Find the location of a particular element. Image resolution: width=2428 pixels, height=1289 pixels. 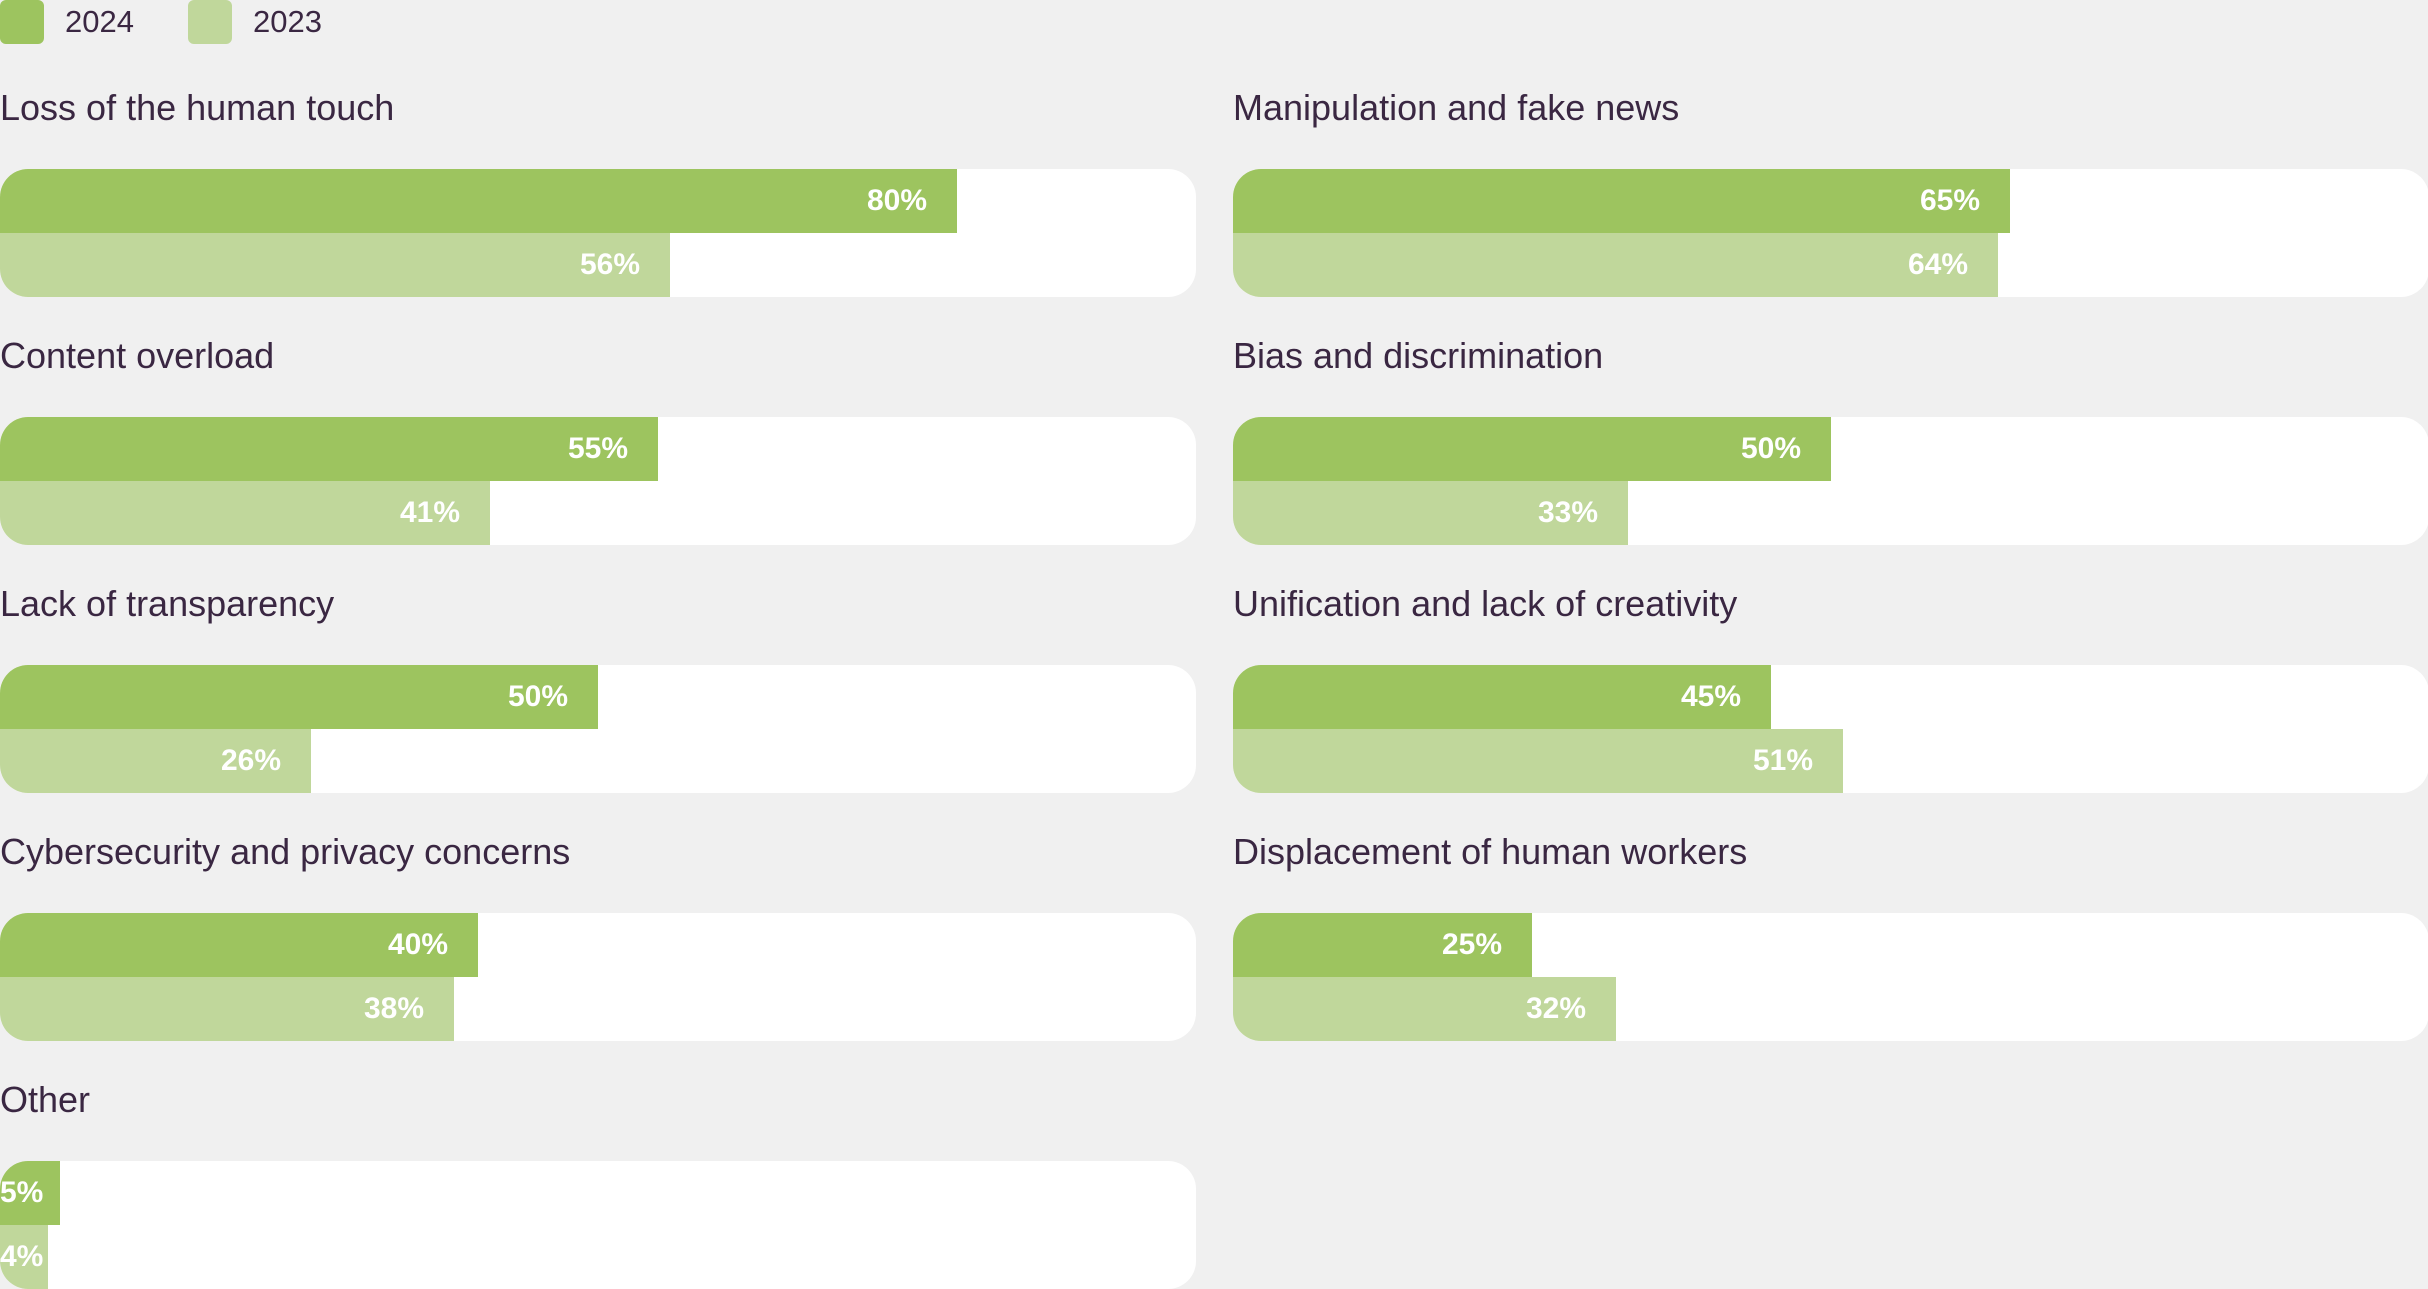

bar-2024-cybersecurity-and-privacy-concerns: 40% is located at coordinates (239, 945).